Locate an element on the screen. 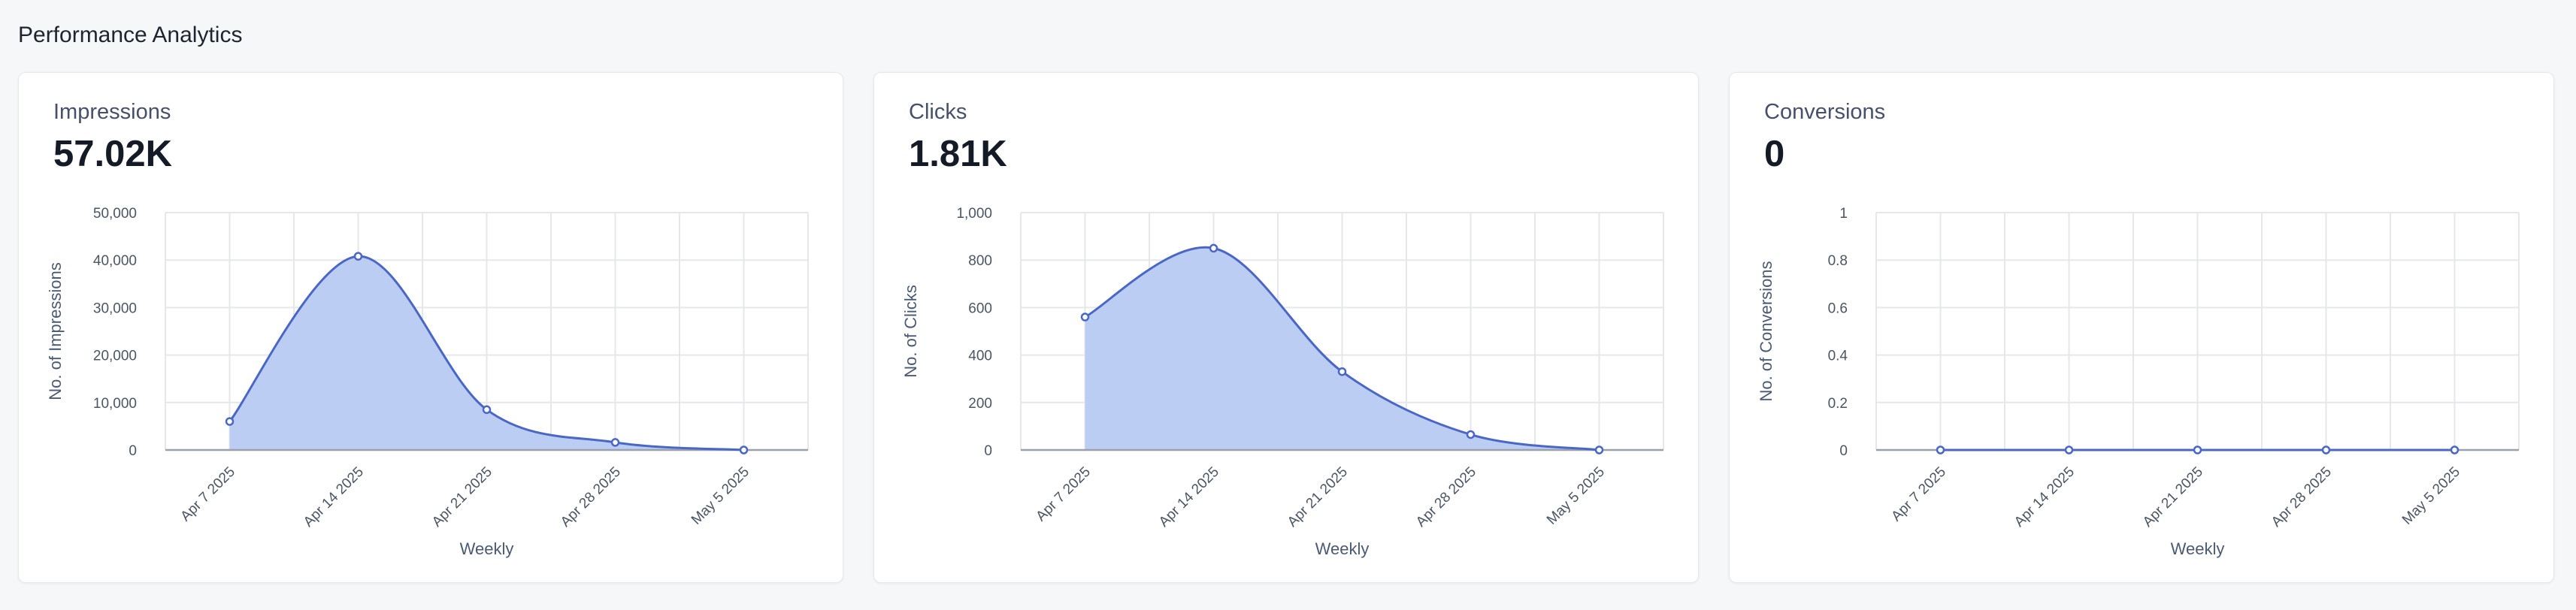 This screenshot has height=610, width=2576. metric-label: Clicks is located at coordinates (938, 112).